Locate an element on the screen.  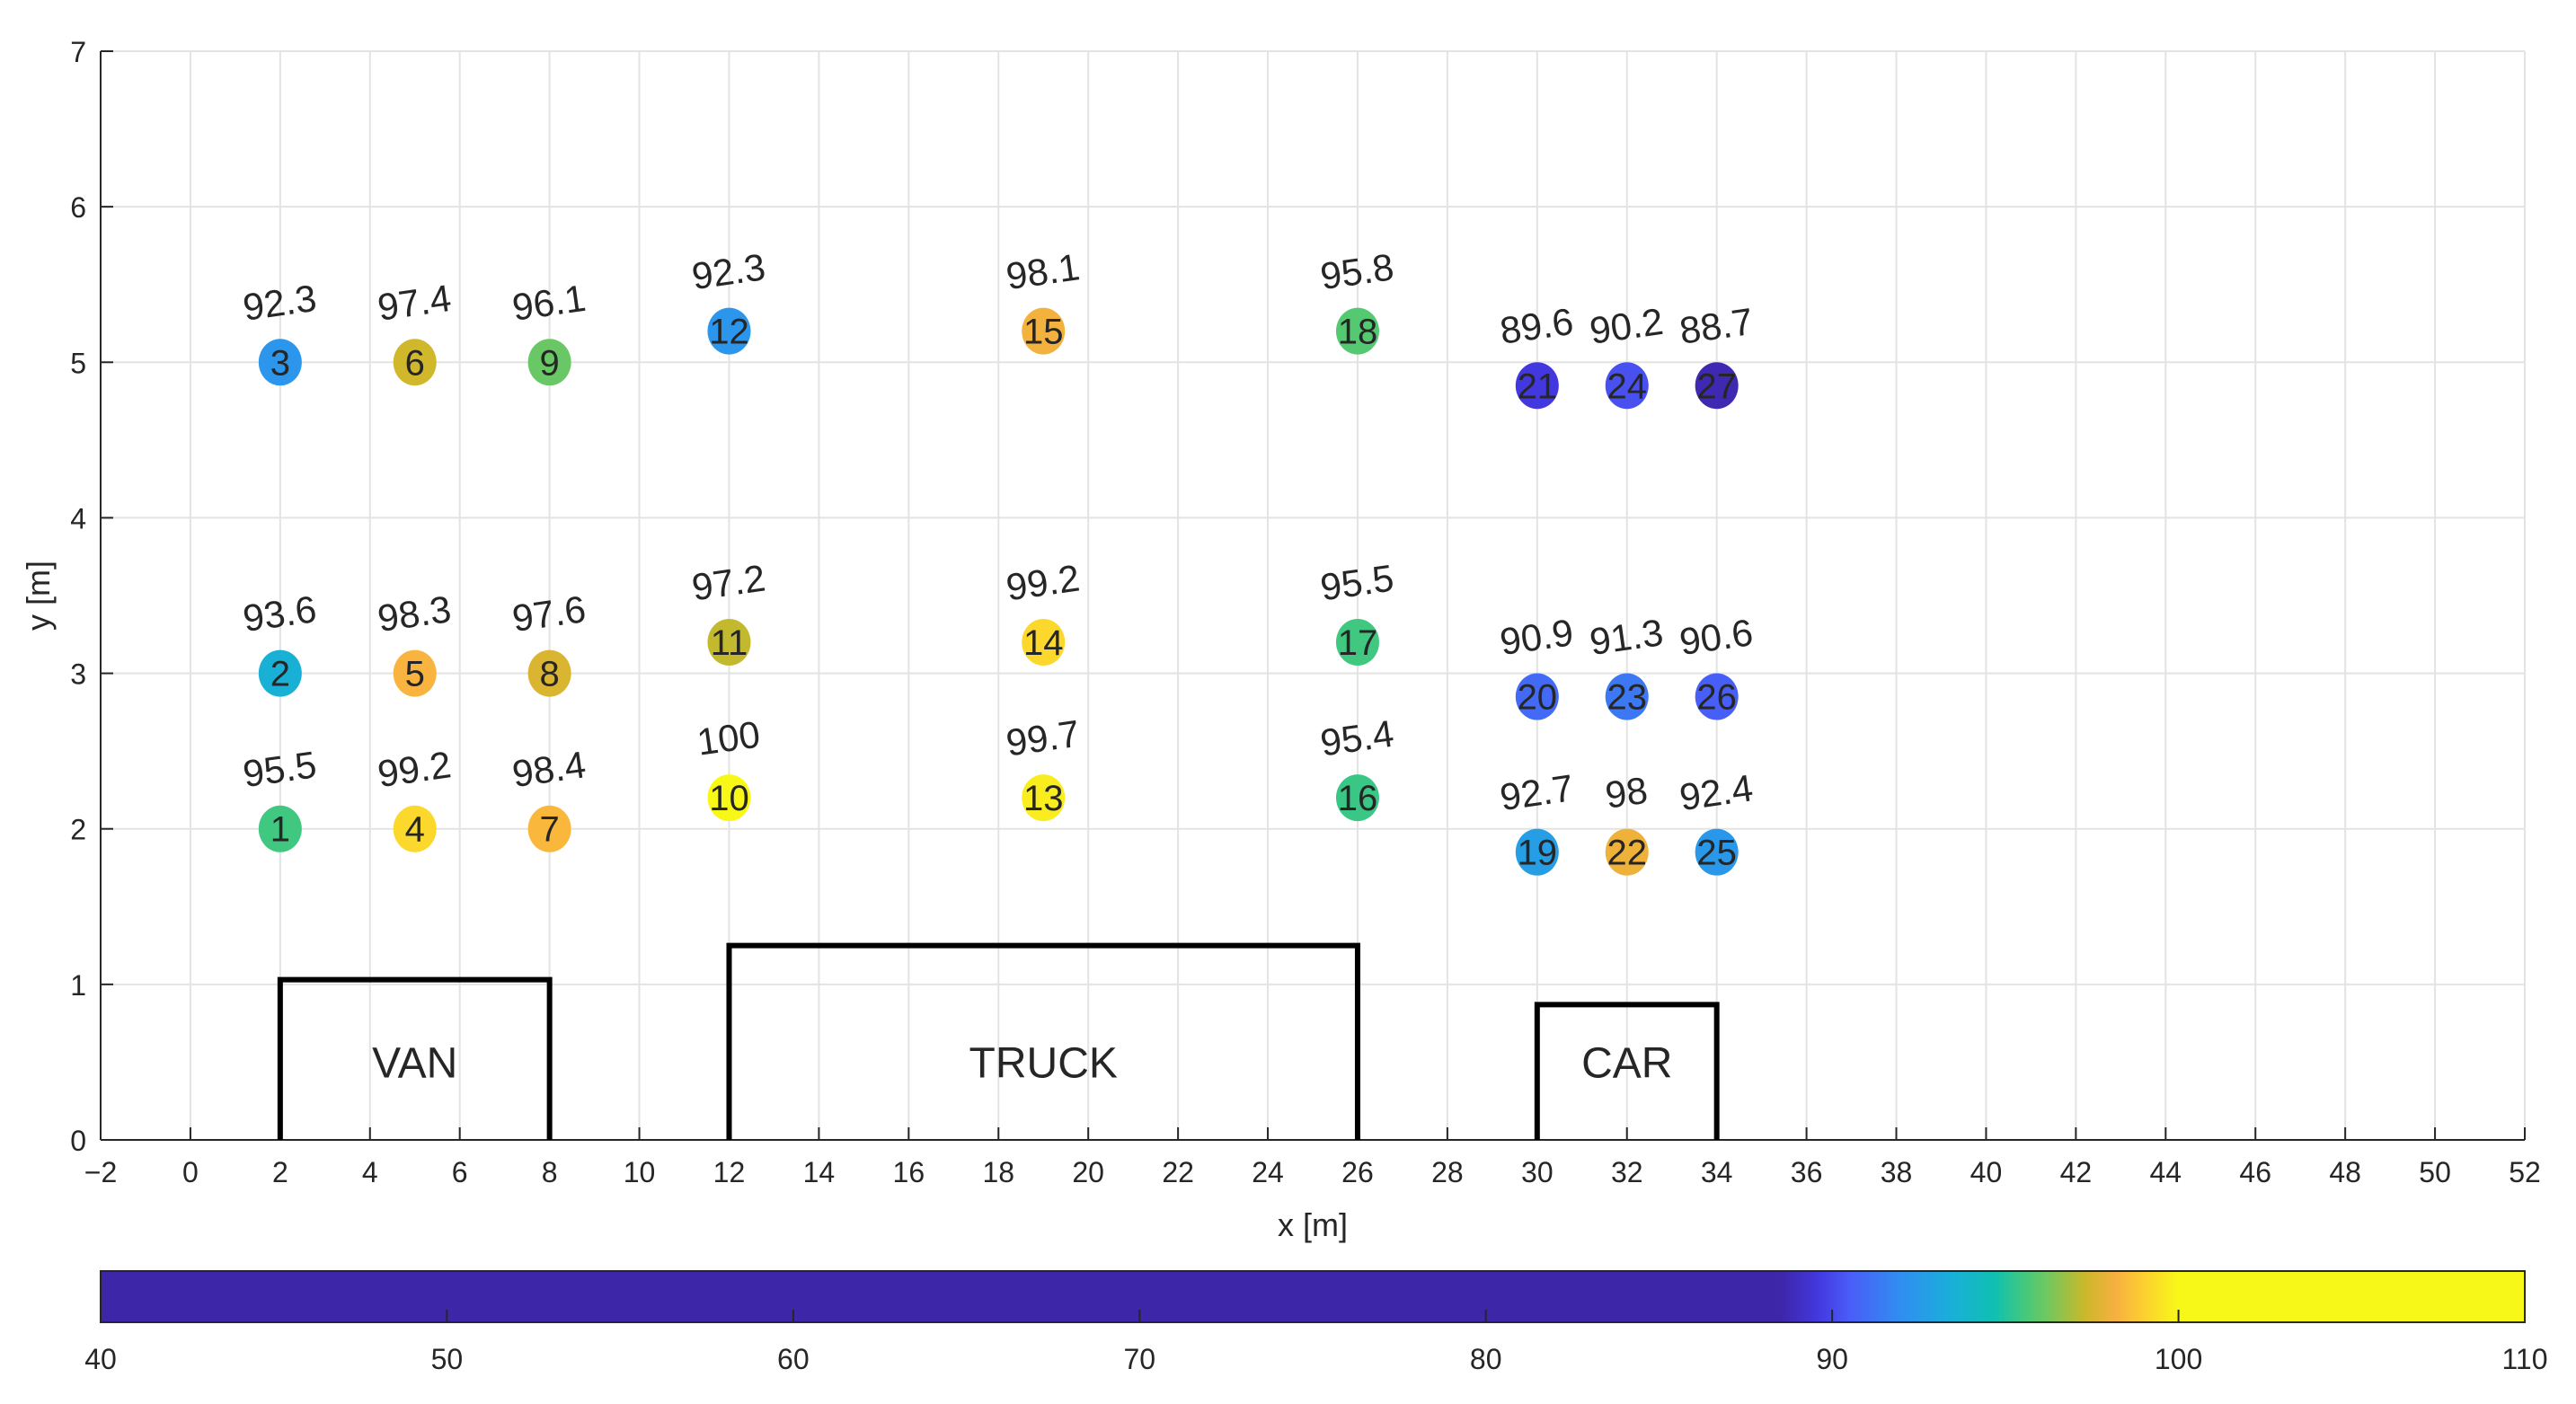
x-tick-label: 38 is located at coordinates (1897, 1172).